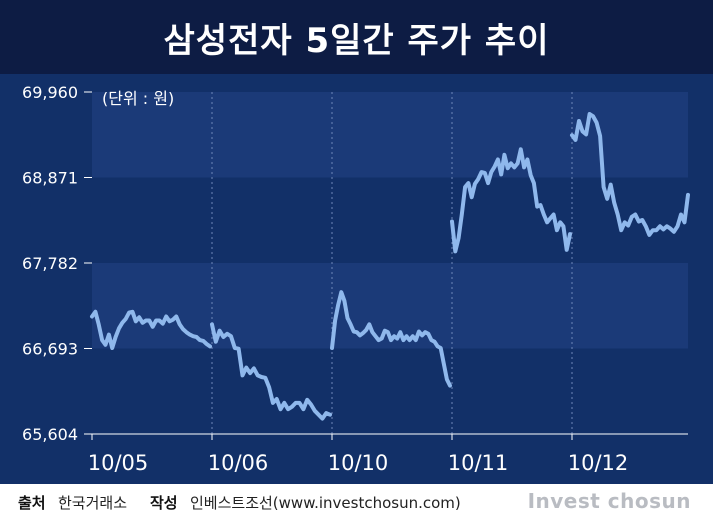  Describe the element at coordinates (32, 503) in the screenshot. I see `source-label: 출처` at that location.